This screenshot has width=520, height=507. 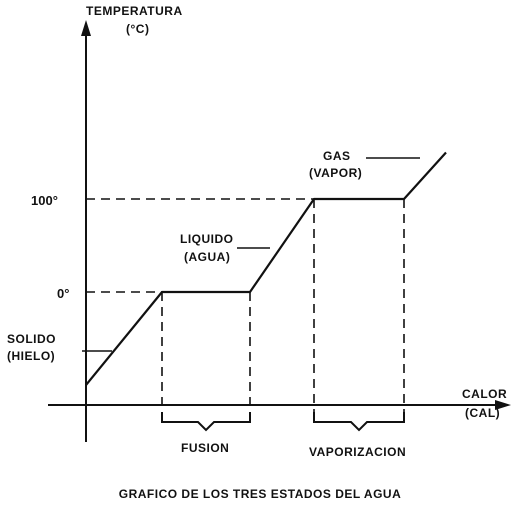 I want to click on ytick-100: 100°, so click(x=44, y=200).